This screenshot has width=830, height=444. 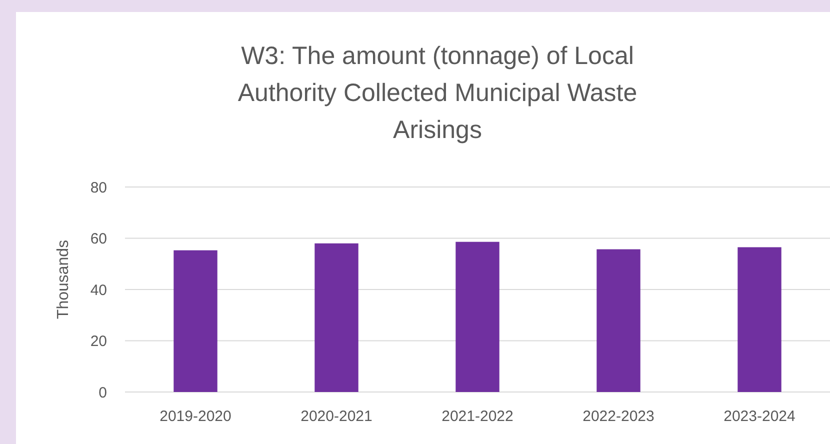 I want to click on x-tick-label: 2019-2020, so click(x=196, y=416).